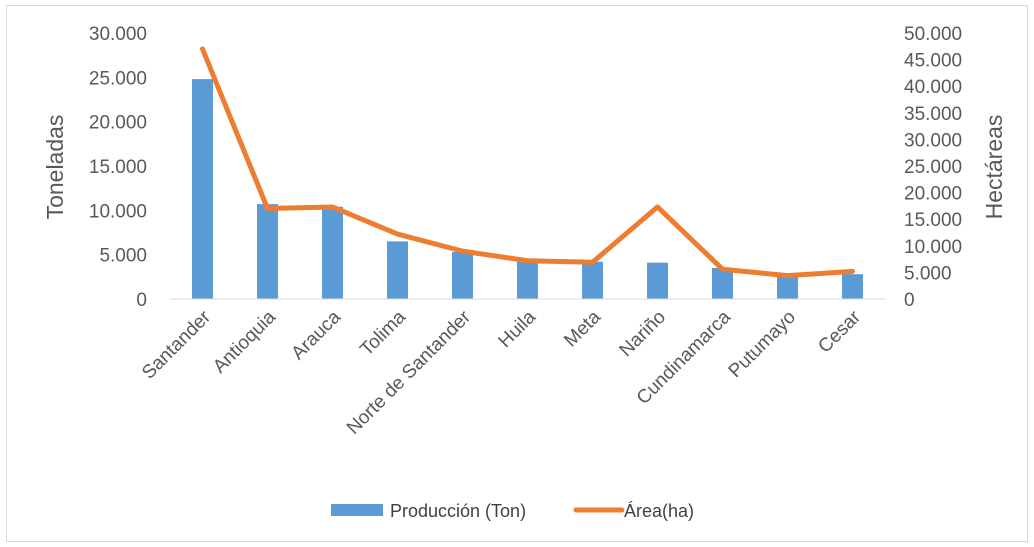 The width and height of the screenshot is (1034, 547). What do you see at coordinates (643, 334) in the screenshot?
I see `category-label: Nariño` at bounding box center [643, 334].